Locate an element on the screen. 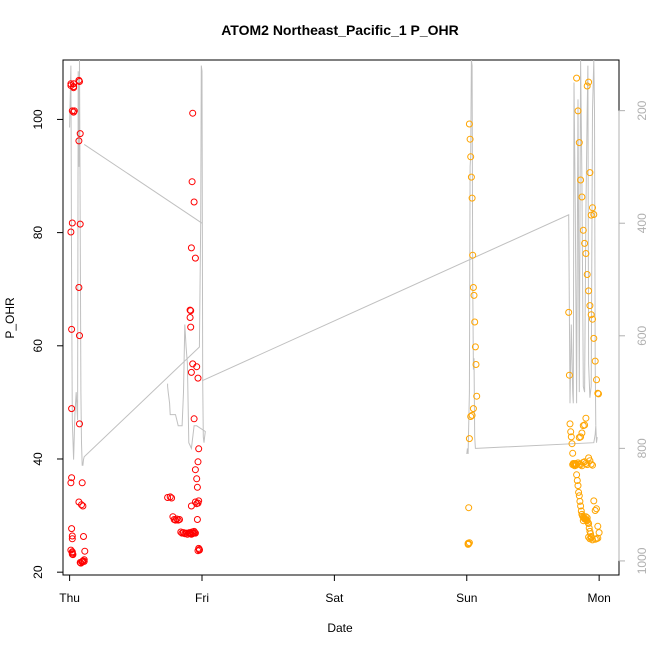  y-right-tick-label: 400 is located at coordinates (642, 223).